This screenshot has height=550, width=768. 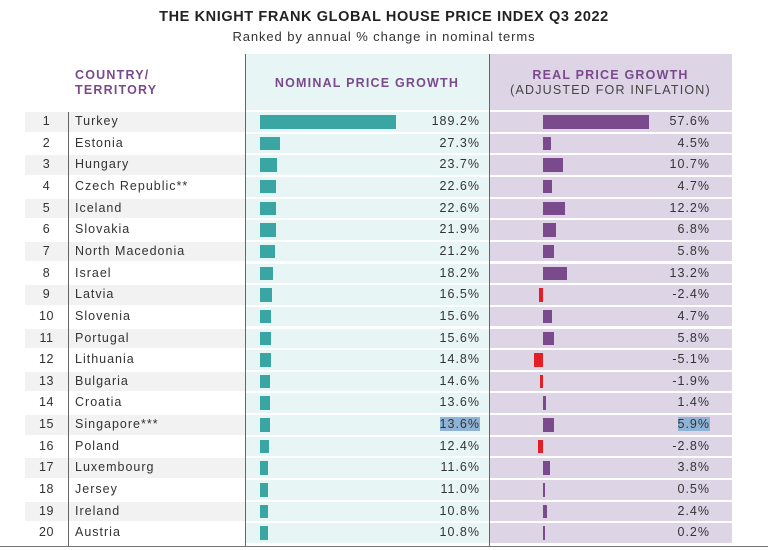 What do you see at coordinates (693, 510) in the screenshot?
I see `real-value-label: 2.4%` at bounding box center [693, 510].